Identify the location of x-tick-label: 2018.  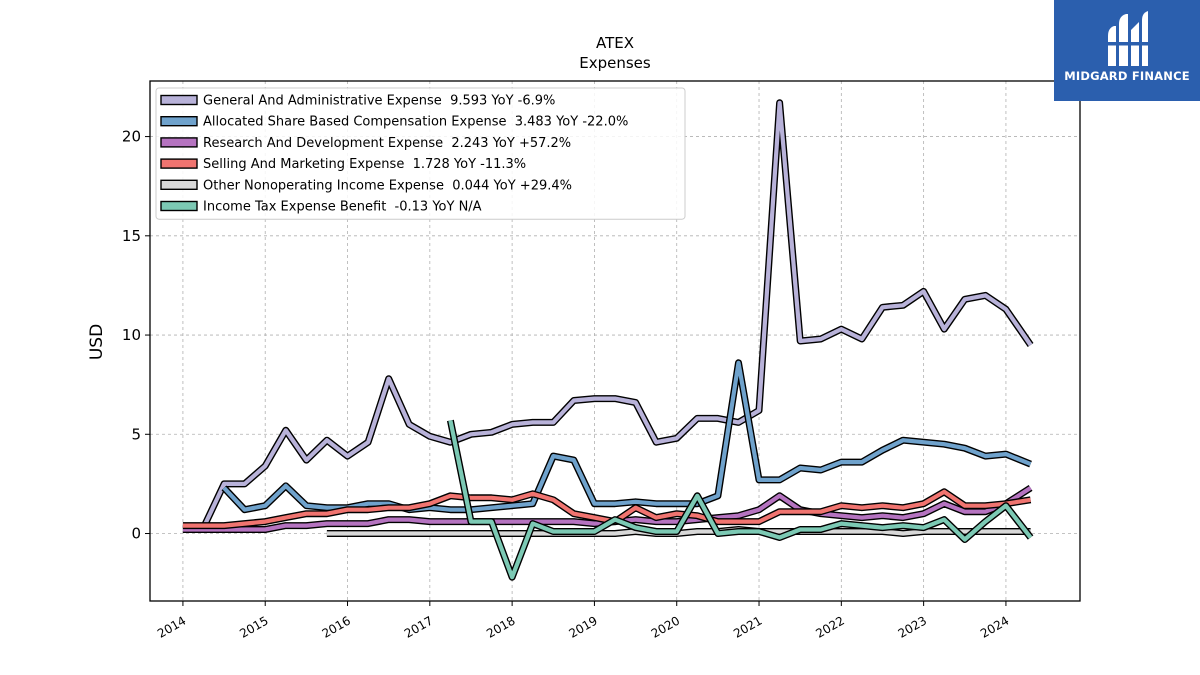
(500, 626).